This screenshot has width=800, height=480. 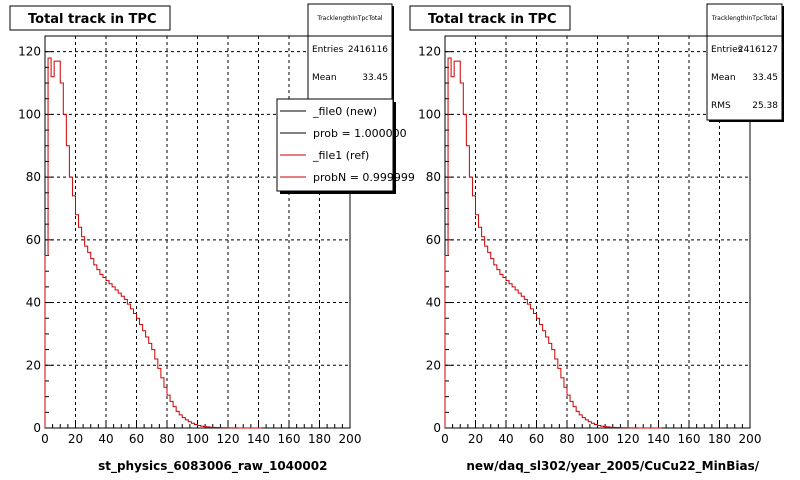 I want to click on legend-box, so click(x=335, y=145).